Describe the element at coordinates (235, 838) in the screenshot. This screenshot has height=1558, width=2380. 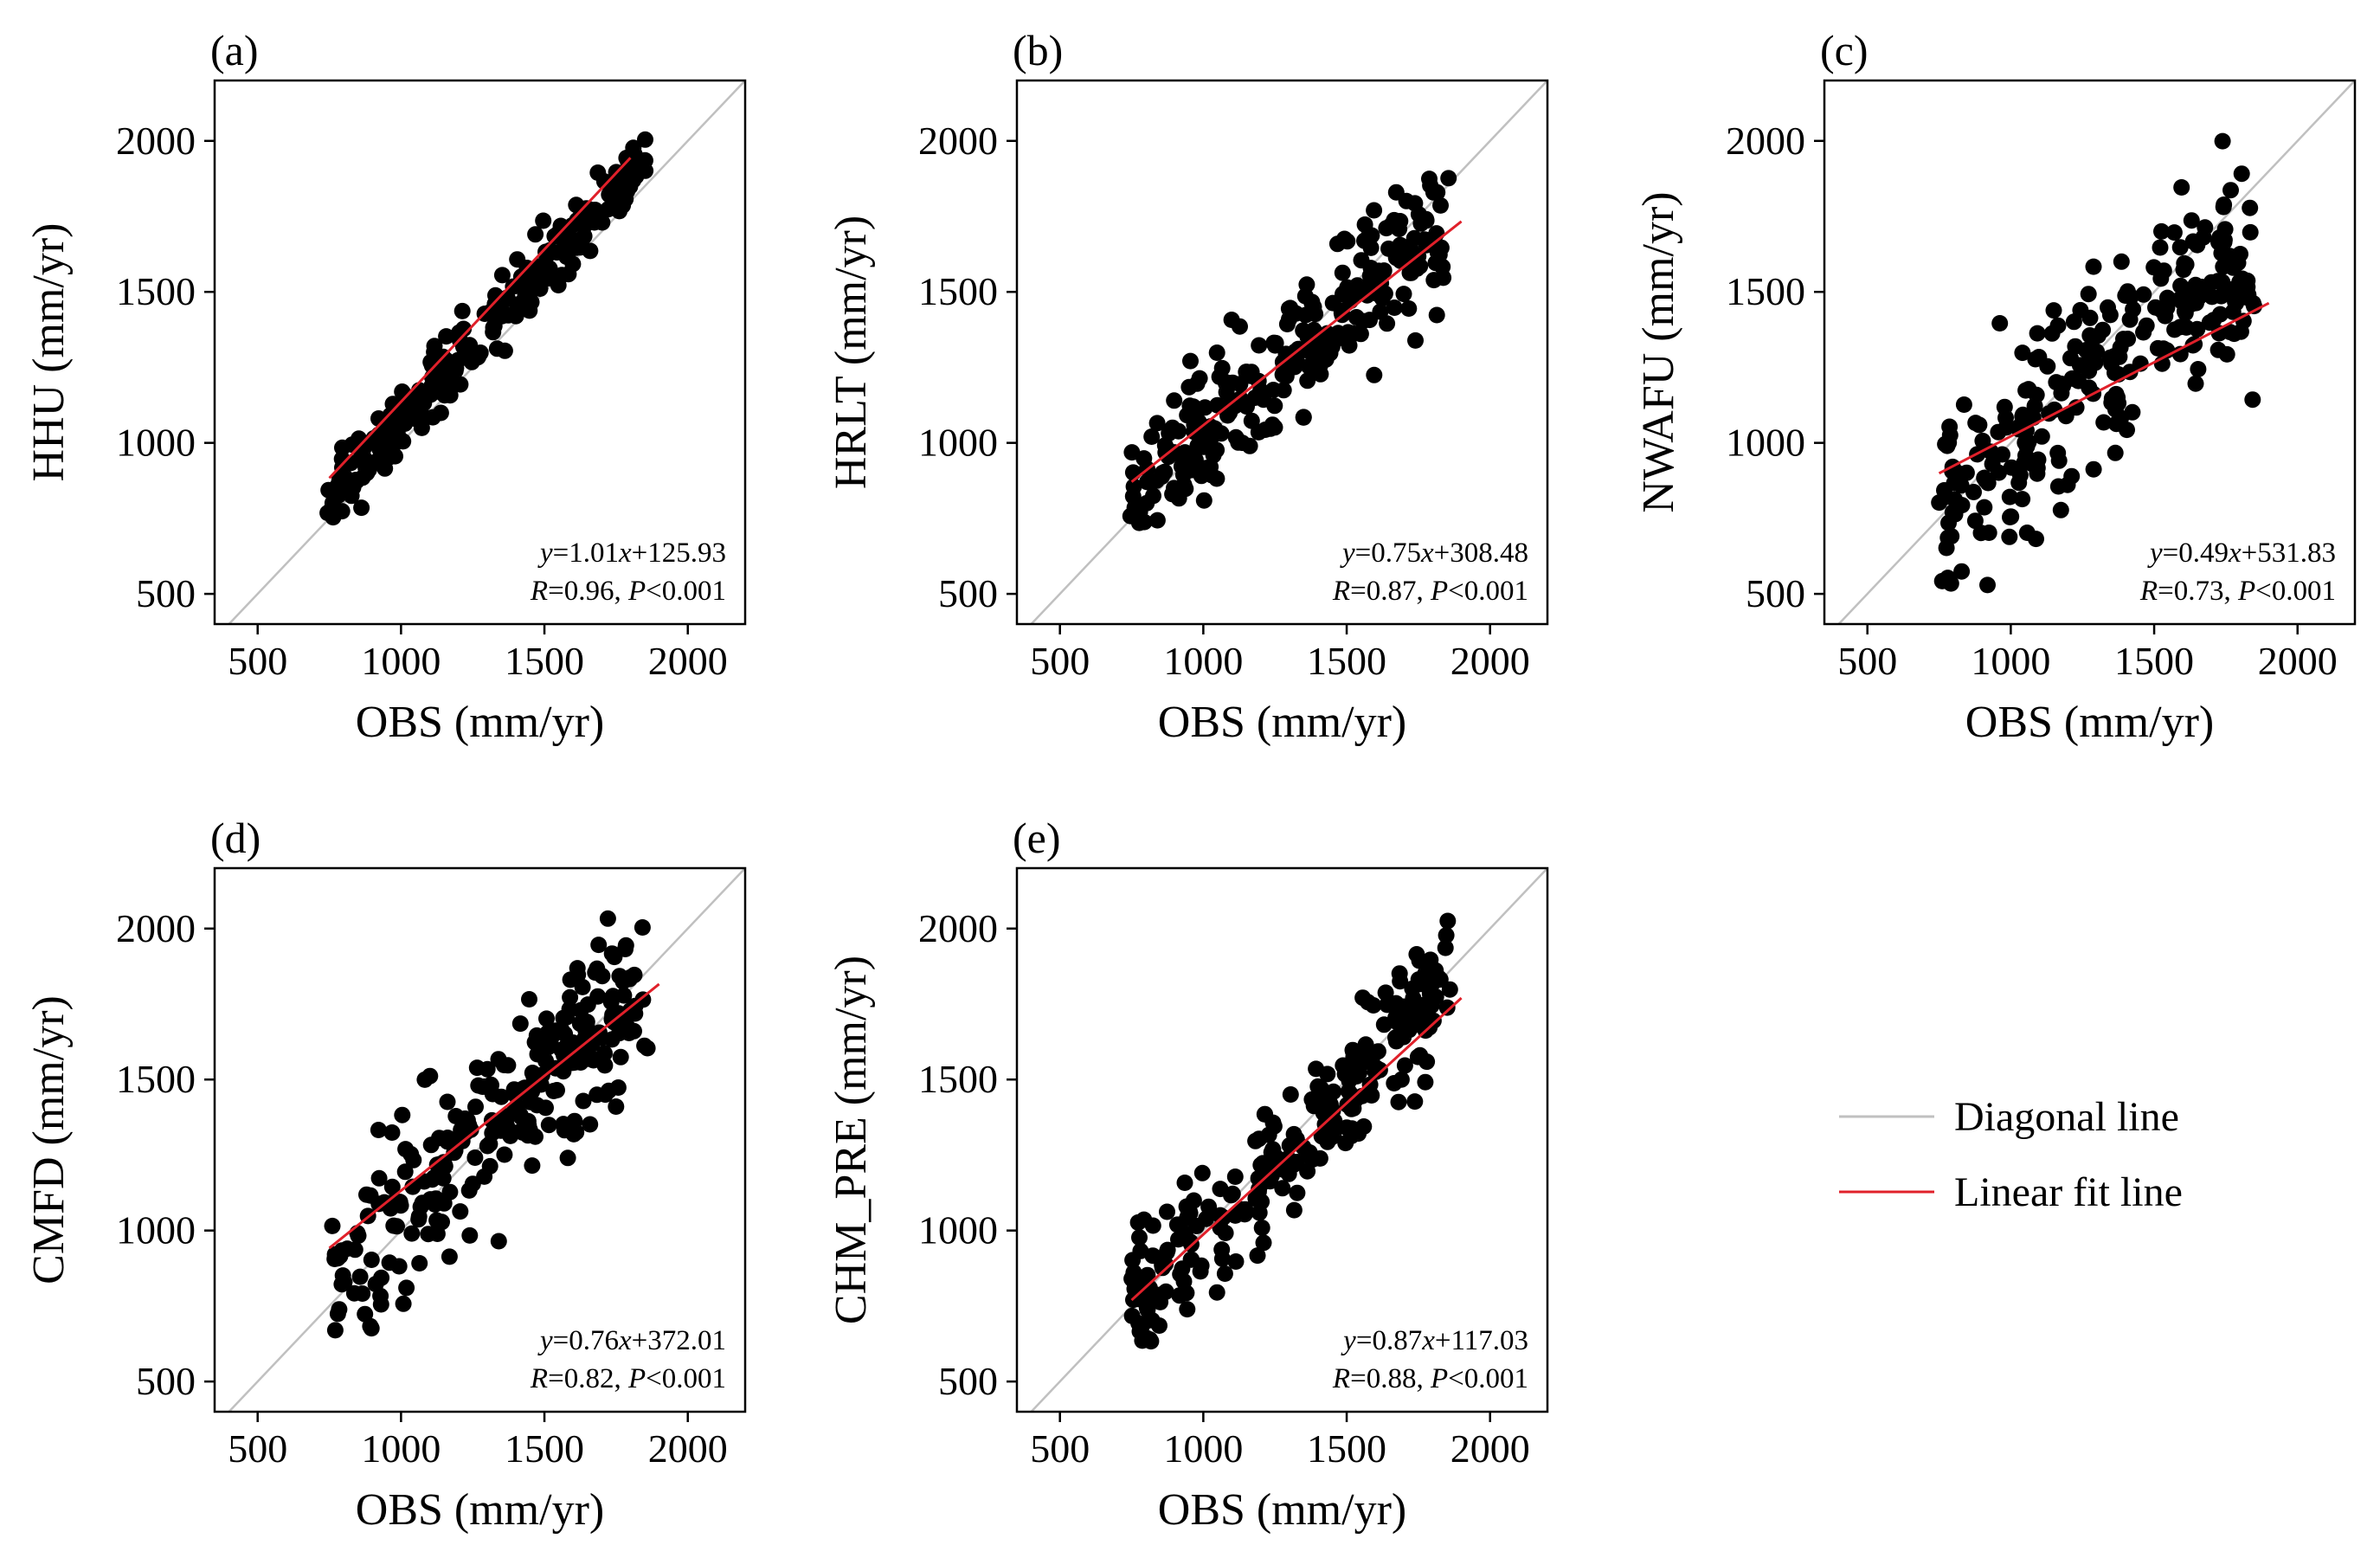
I see `panel-label: (d)` at that location.